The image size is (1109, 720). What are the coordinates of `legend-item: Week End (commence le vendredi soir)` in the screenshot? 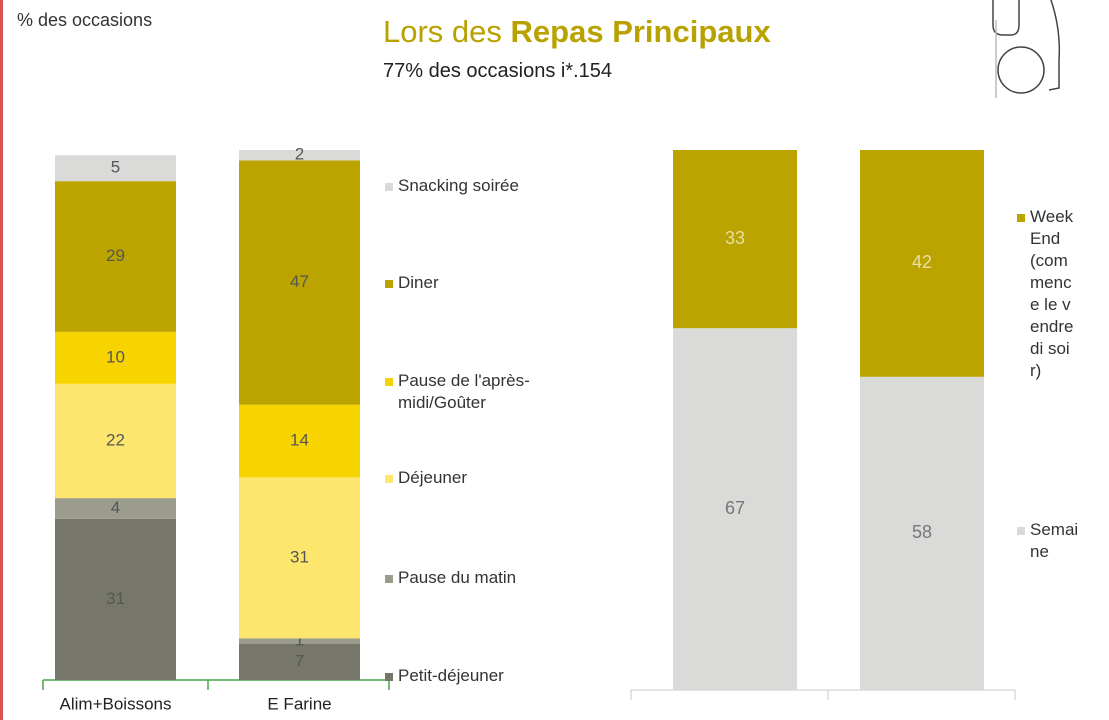 It's located at (1048, 294).